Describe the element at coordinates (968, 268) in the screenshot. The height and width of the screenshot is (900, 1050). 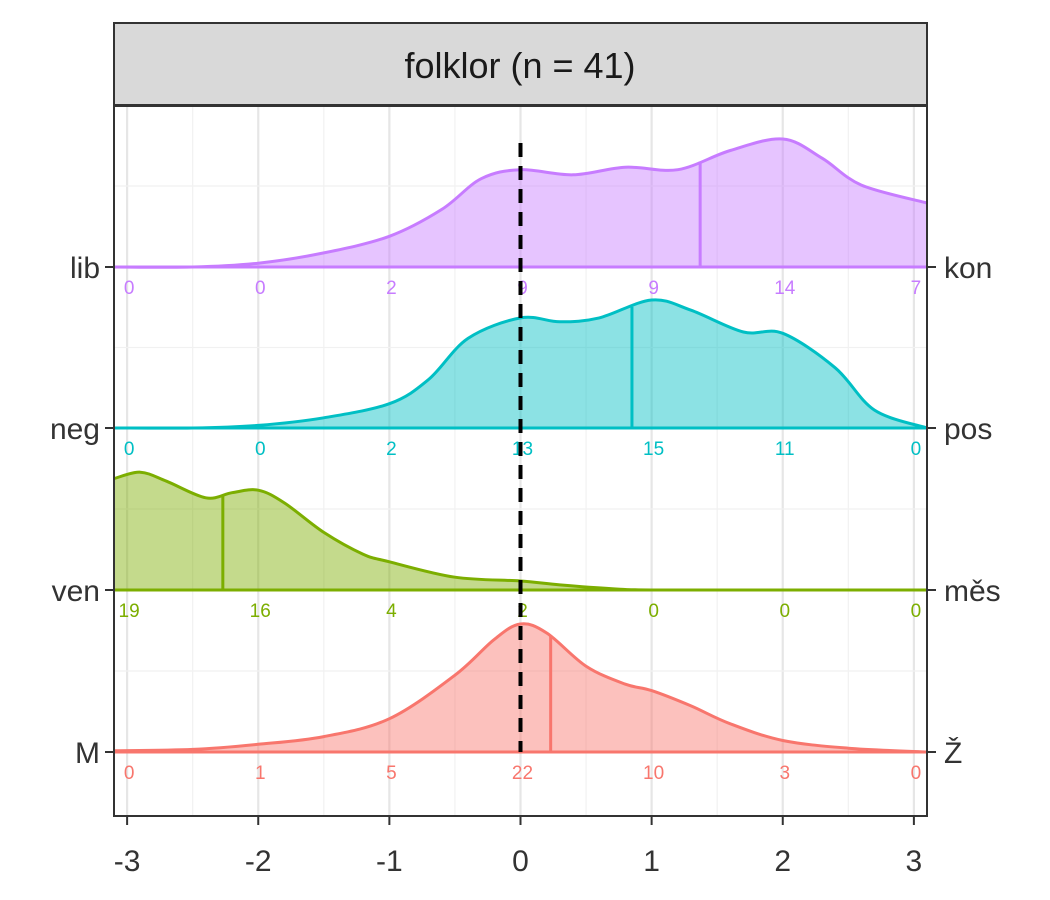
I see `y-tick-label-right: kon` at that location.